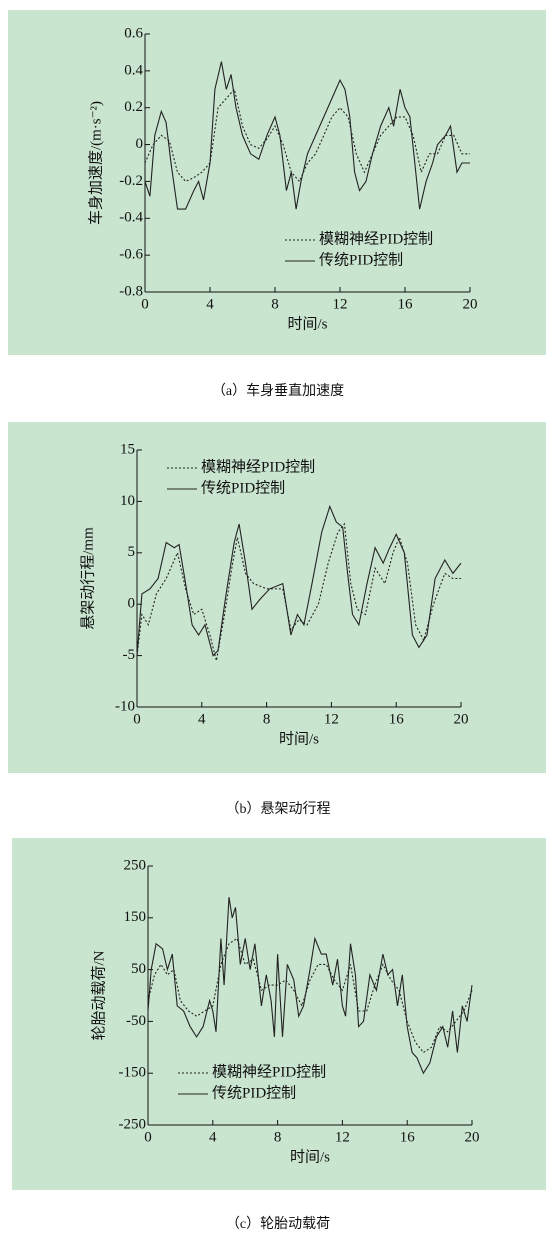 Image resolution: width=556 pixels, height=1247 pixels. I want to click on y-axis-label: 悬架动行程/mm, so click(87, 578).